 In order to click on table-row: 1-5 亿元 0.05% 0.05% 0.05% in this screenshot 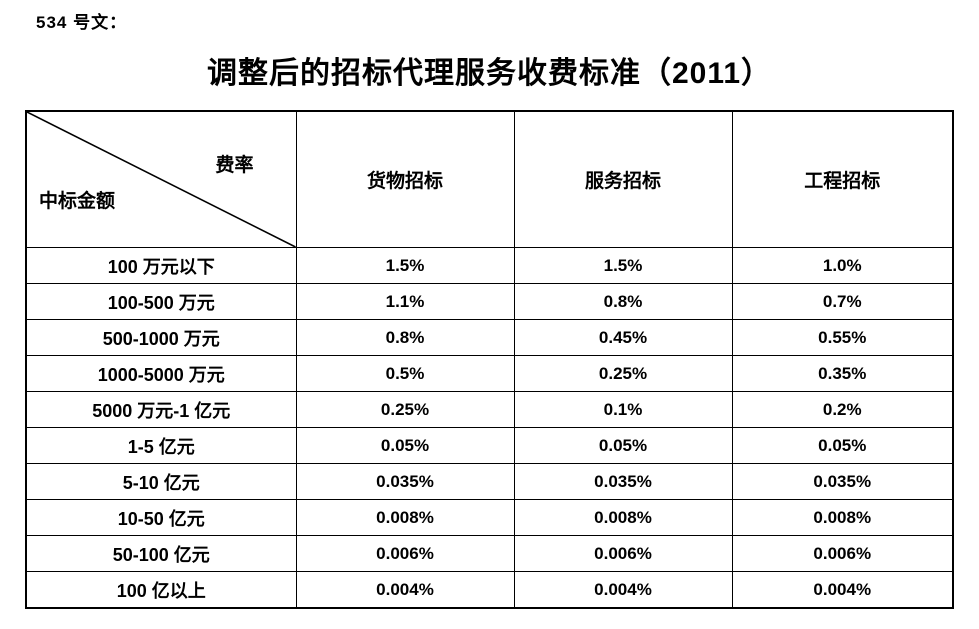, I will do `click(489, 445)`.